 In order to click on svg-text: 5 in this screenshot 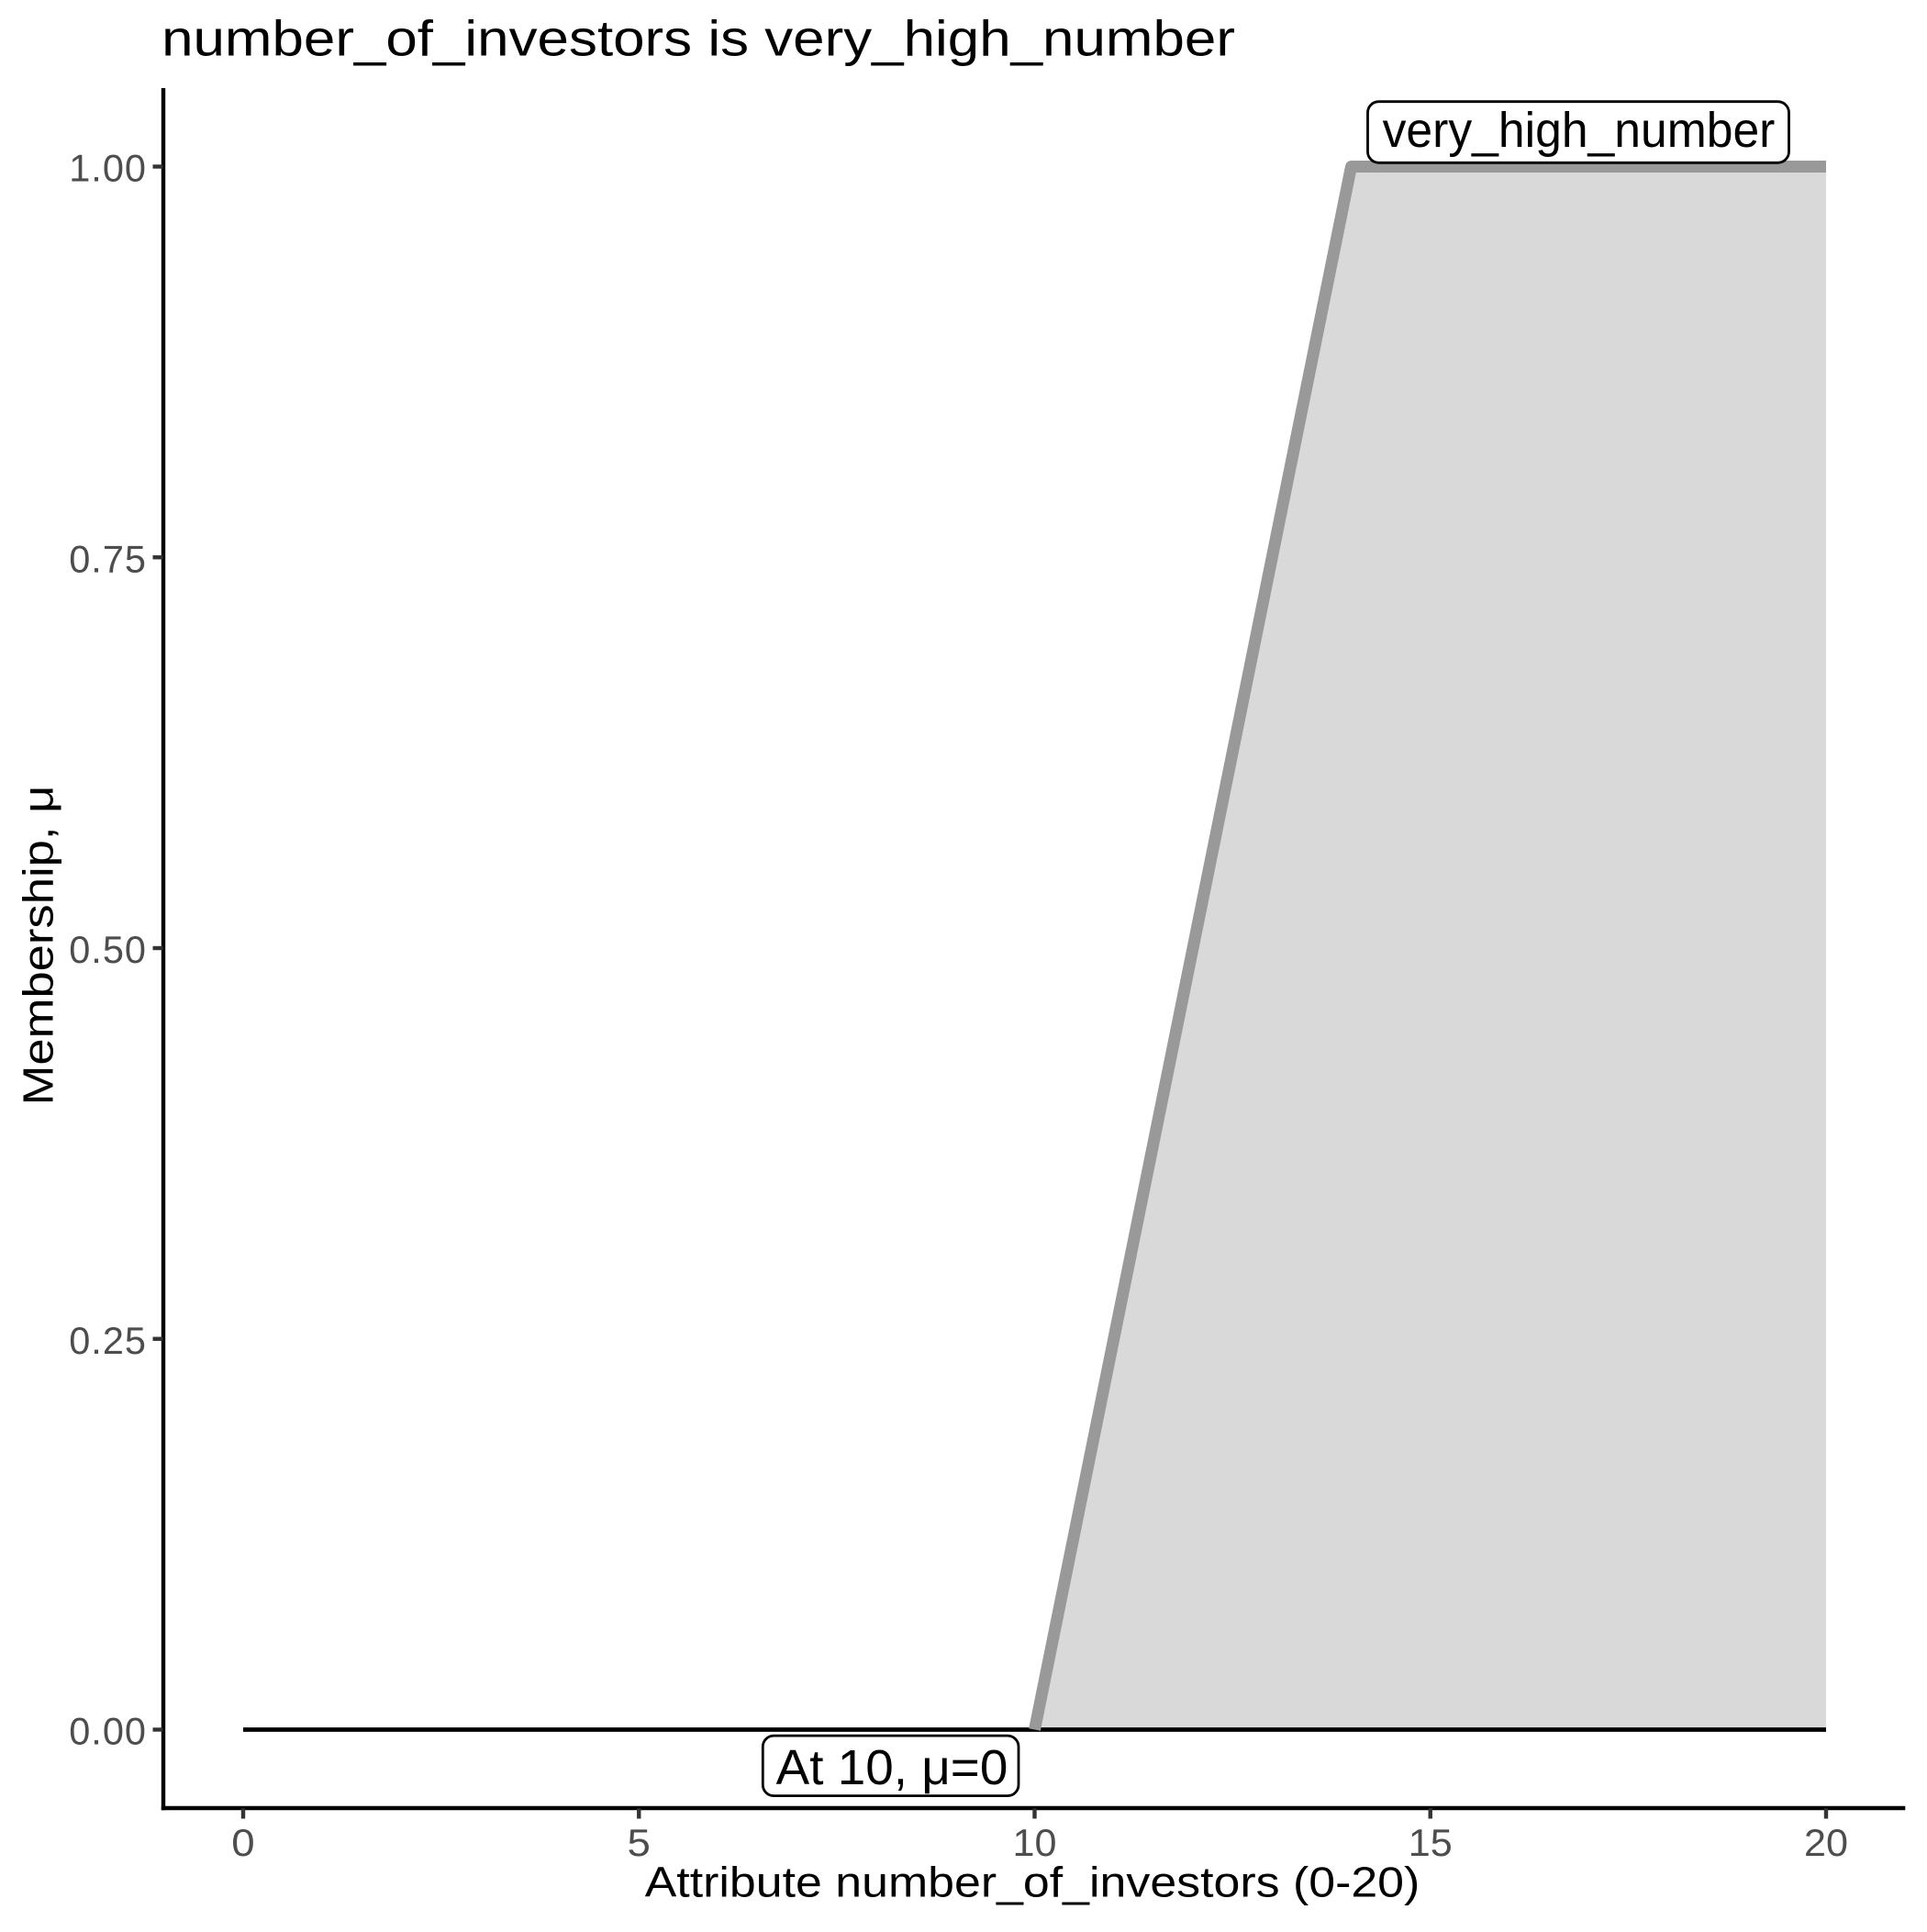, I will do `click(639, 1844)`.